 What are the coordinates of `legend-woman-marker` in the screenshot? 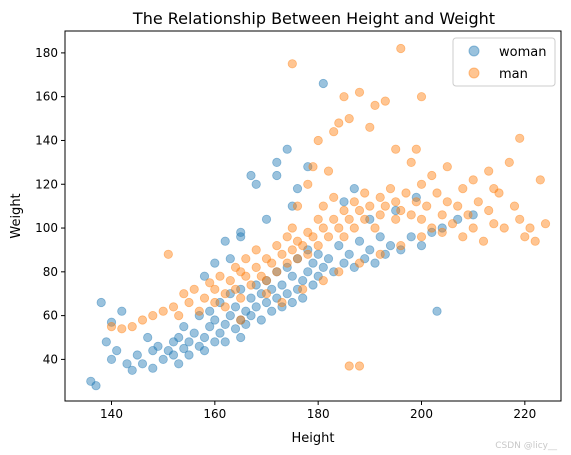 It's located at (474, 51).